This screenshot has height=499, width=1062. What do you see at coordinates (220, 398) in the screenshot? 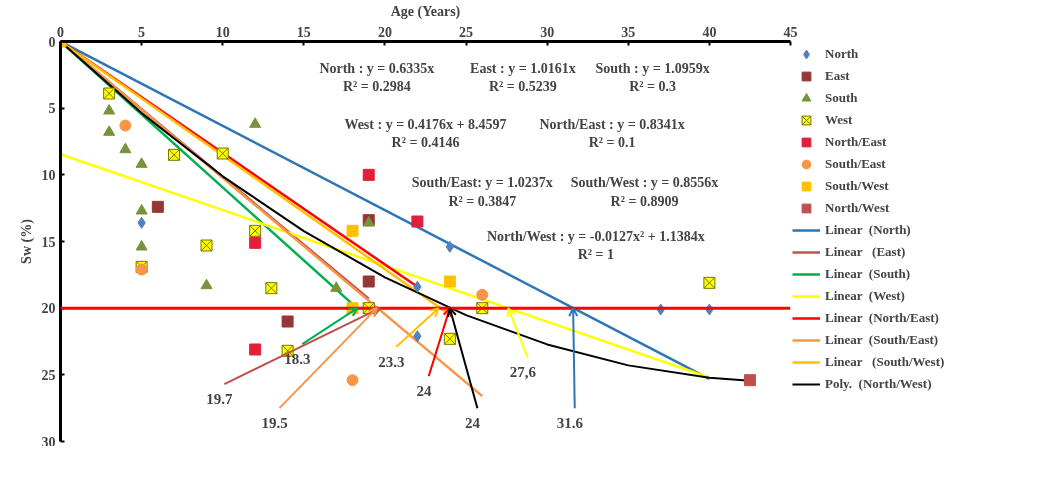
I see `annotation: 19.7` at bounding box center [220, 398].